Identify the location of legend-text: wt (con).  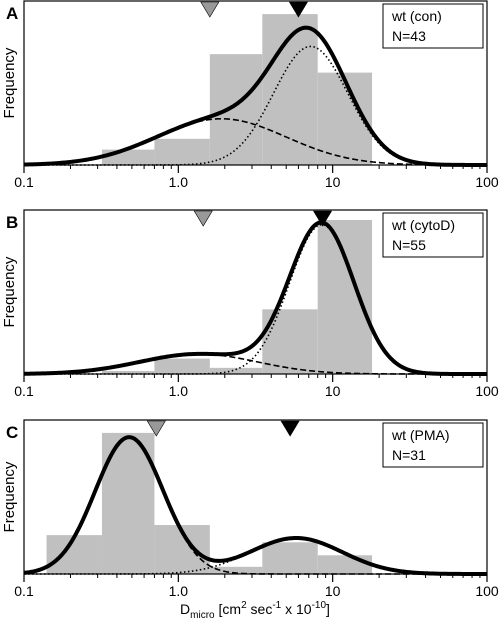
(416, 16).